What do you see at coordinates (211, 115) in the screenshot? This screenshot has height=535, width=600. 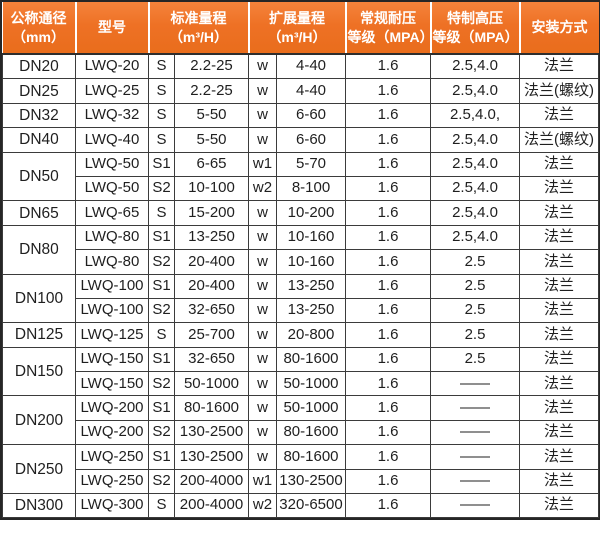 I see `cell-standard-range: 5-50` at bounding box center [211, 115].